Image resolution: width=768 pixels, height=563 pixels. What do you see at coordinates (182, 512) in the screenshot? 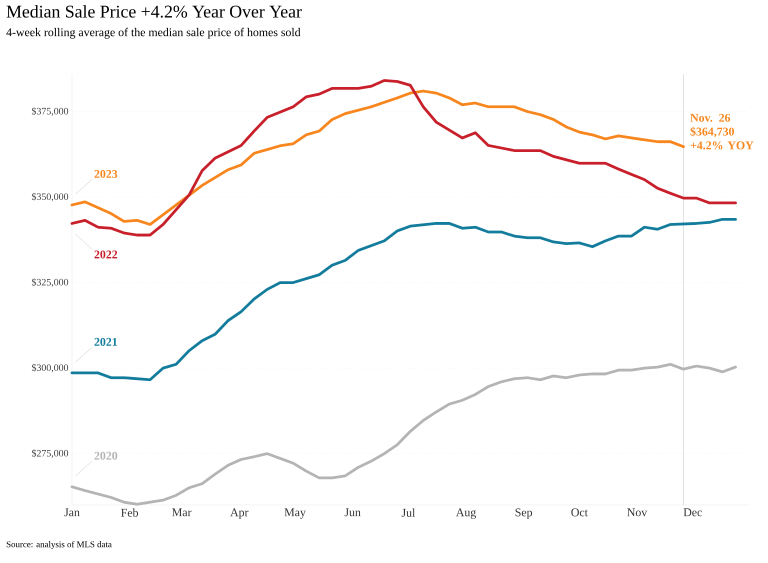
I see `x-tick-label: Mar` at bounding box center [182, 512].